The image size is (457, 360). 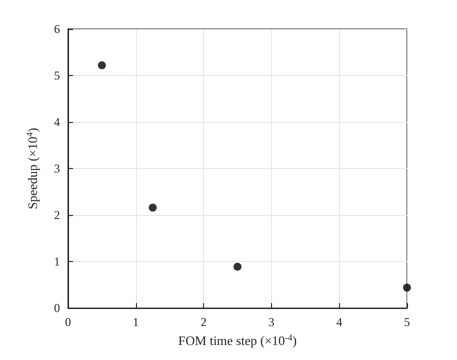 What do you see at coordinates (57, 75) in the screenshot?
I see `y-tick-label: 5` at bounding box center [57, 75].